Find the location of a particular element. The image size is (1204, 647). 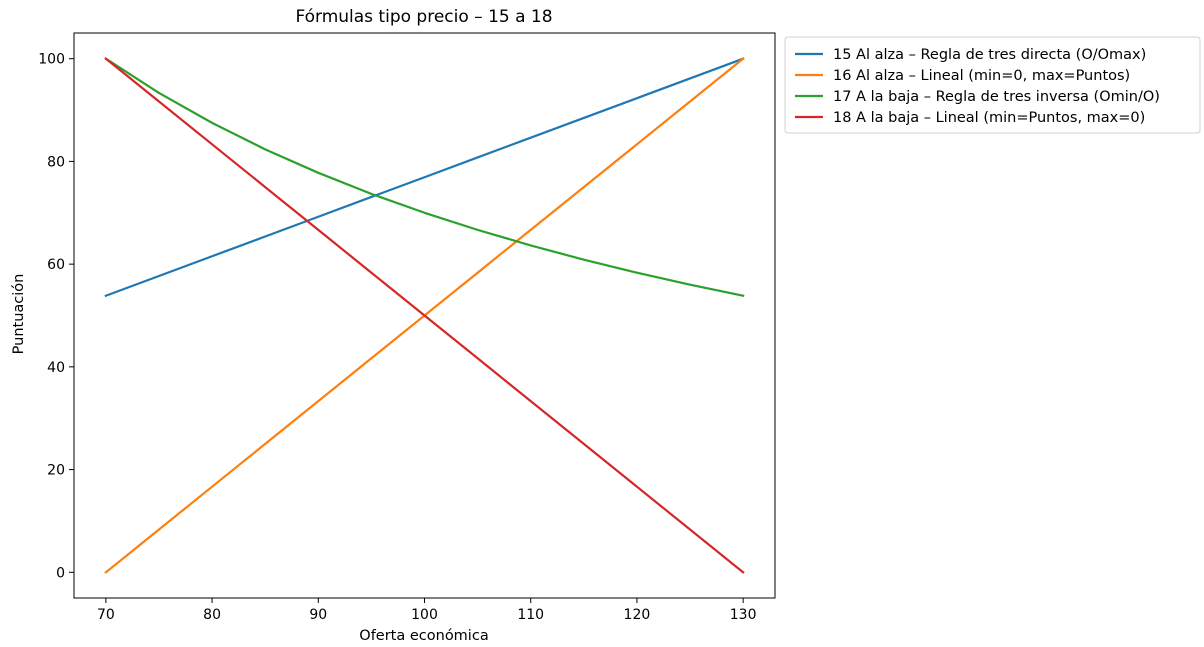

y-axis: 0 20 40 60 80 100 is located at coordinates (56, 316).